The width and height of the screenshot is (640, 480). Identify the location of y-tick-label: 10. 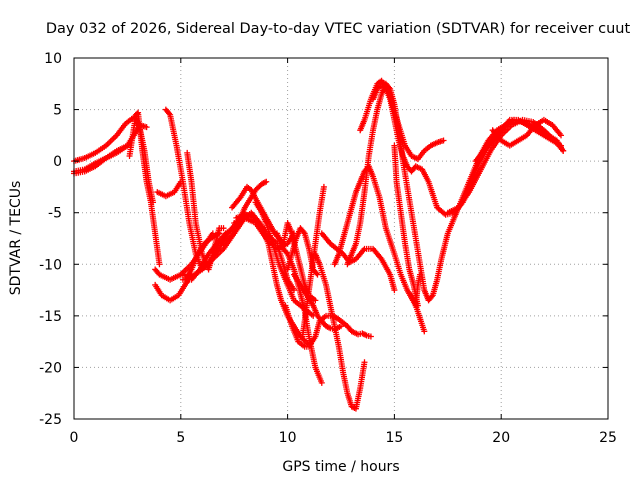
(53, 59).